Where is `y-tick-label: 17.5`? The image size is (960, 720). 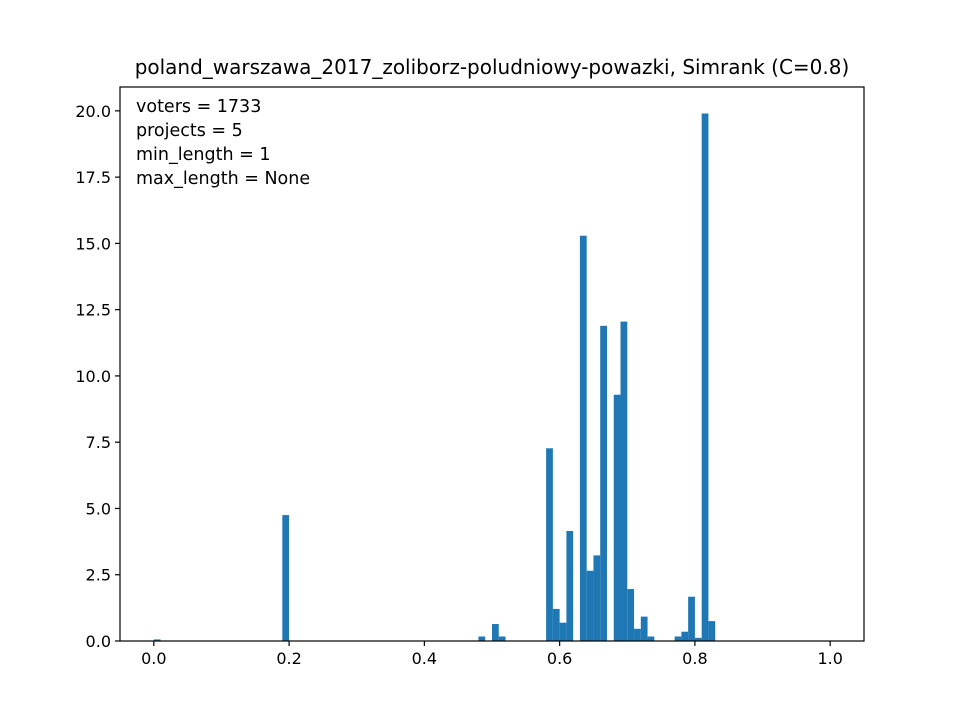 y-tick-label: 17.5 is located at coordinates (93, 177).